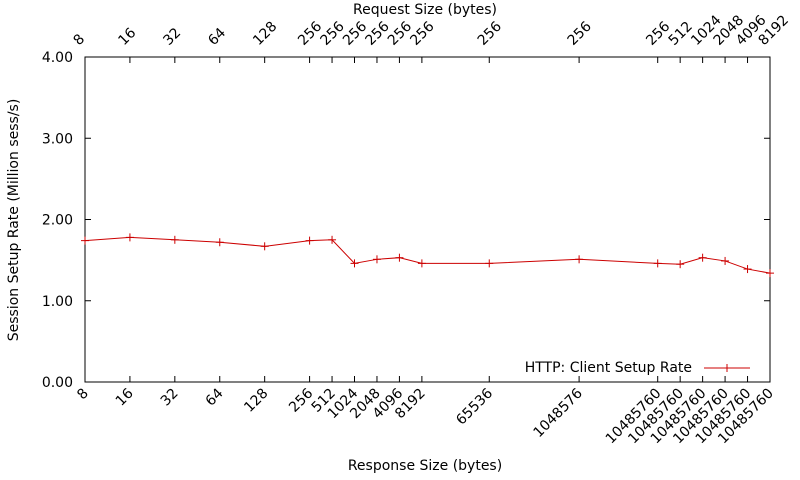 This screenshot has height=480, width=800. I want to click on series-line, so click(427, 255).